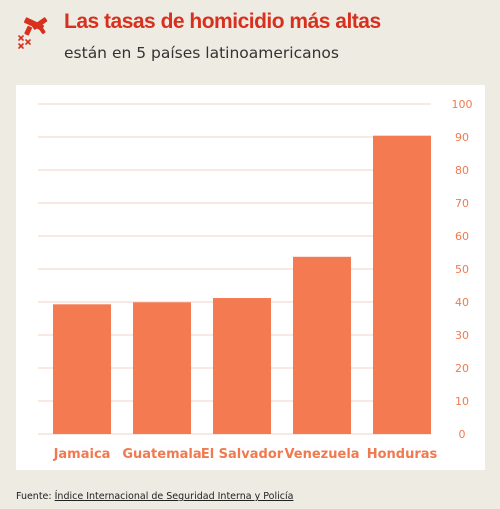 The height and width of the screenshot is (509, 500). I want to click on y-tick-label: 60, so click(462, 236).